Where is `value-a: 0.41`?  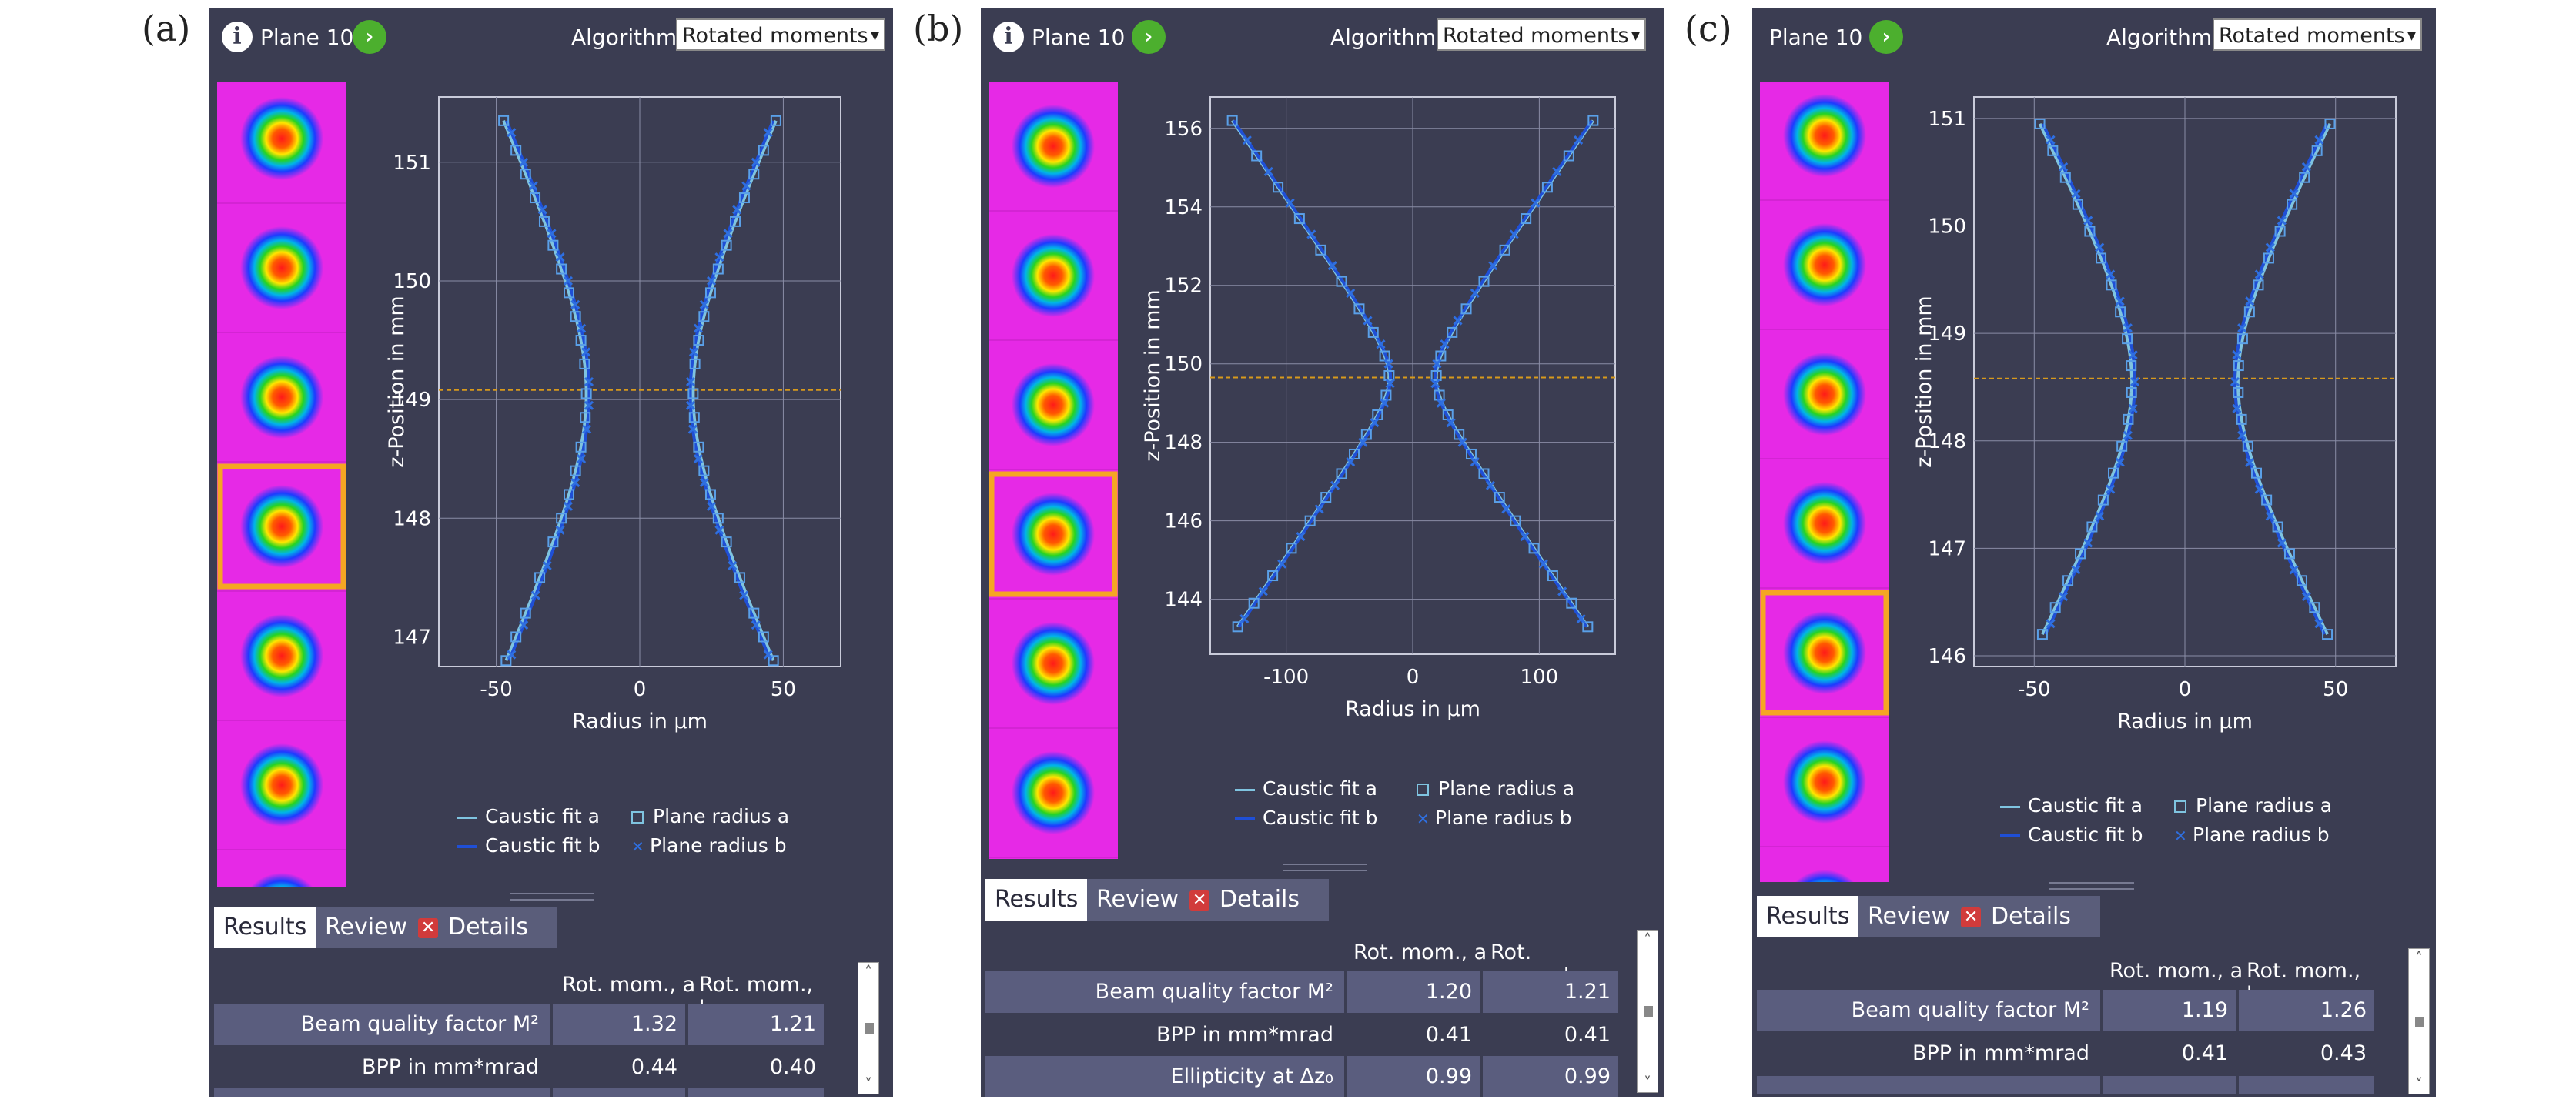 value-a: 0.41 is located at coordinates (1448, 1035).